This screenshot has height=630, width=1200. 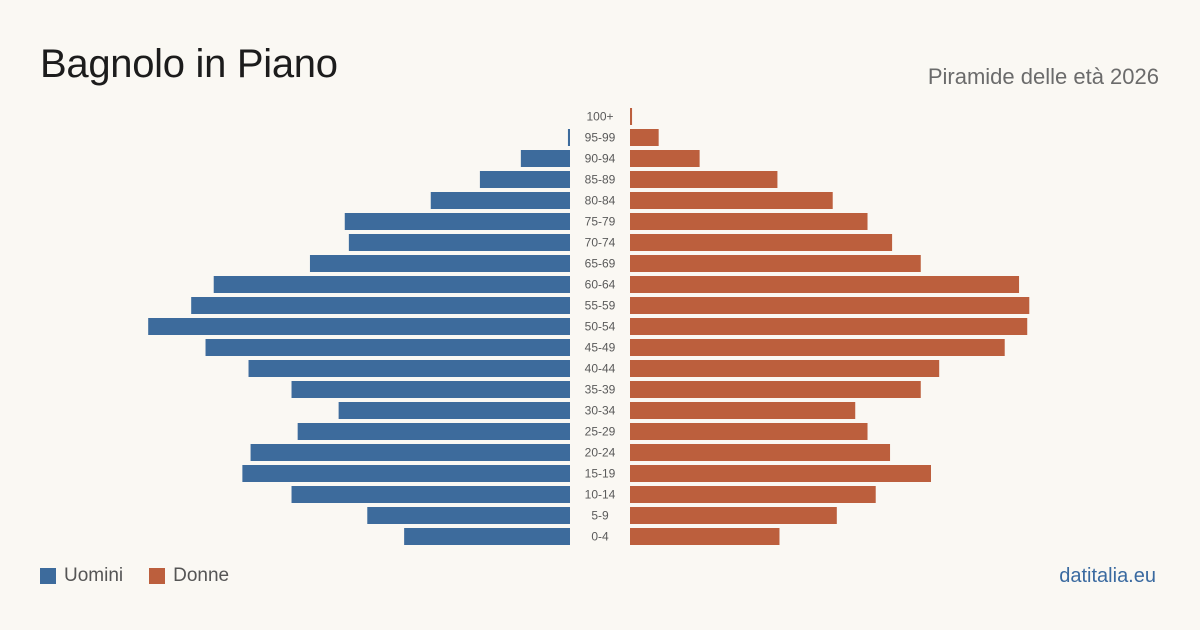 I want to click on chart-subtitle: Piramide delle età 2026, so click(x=1043, y=76).